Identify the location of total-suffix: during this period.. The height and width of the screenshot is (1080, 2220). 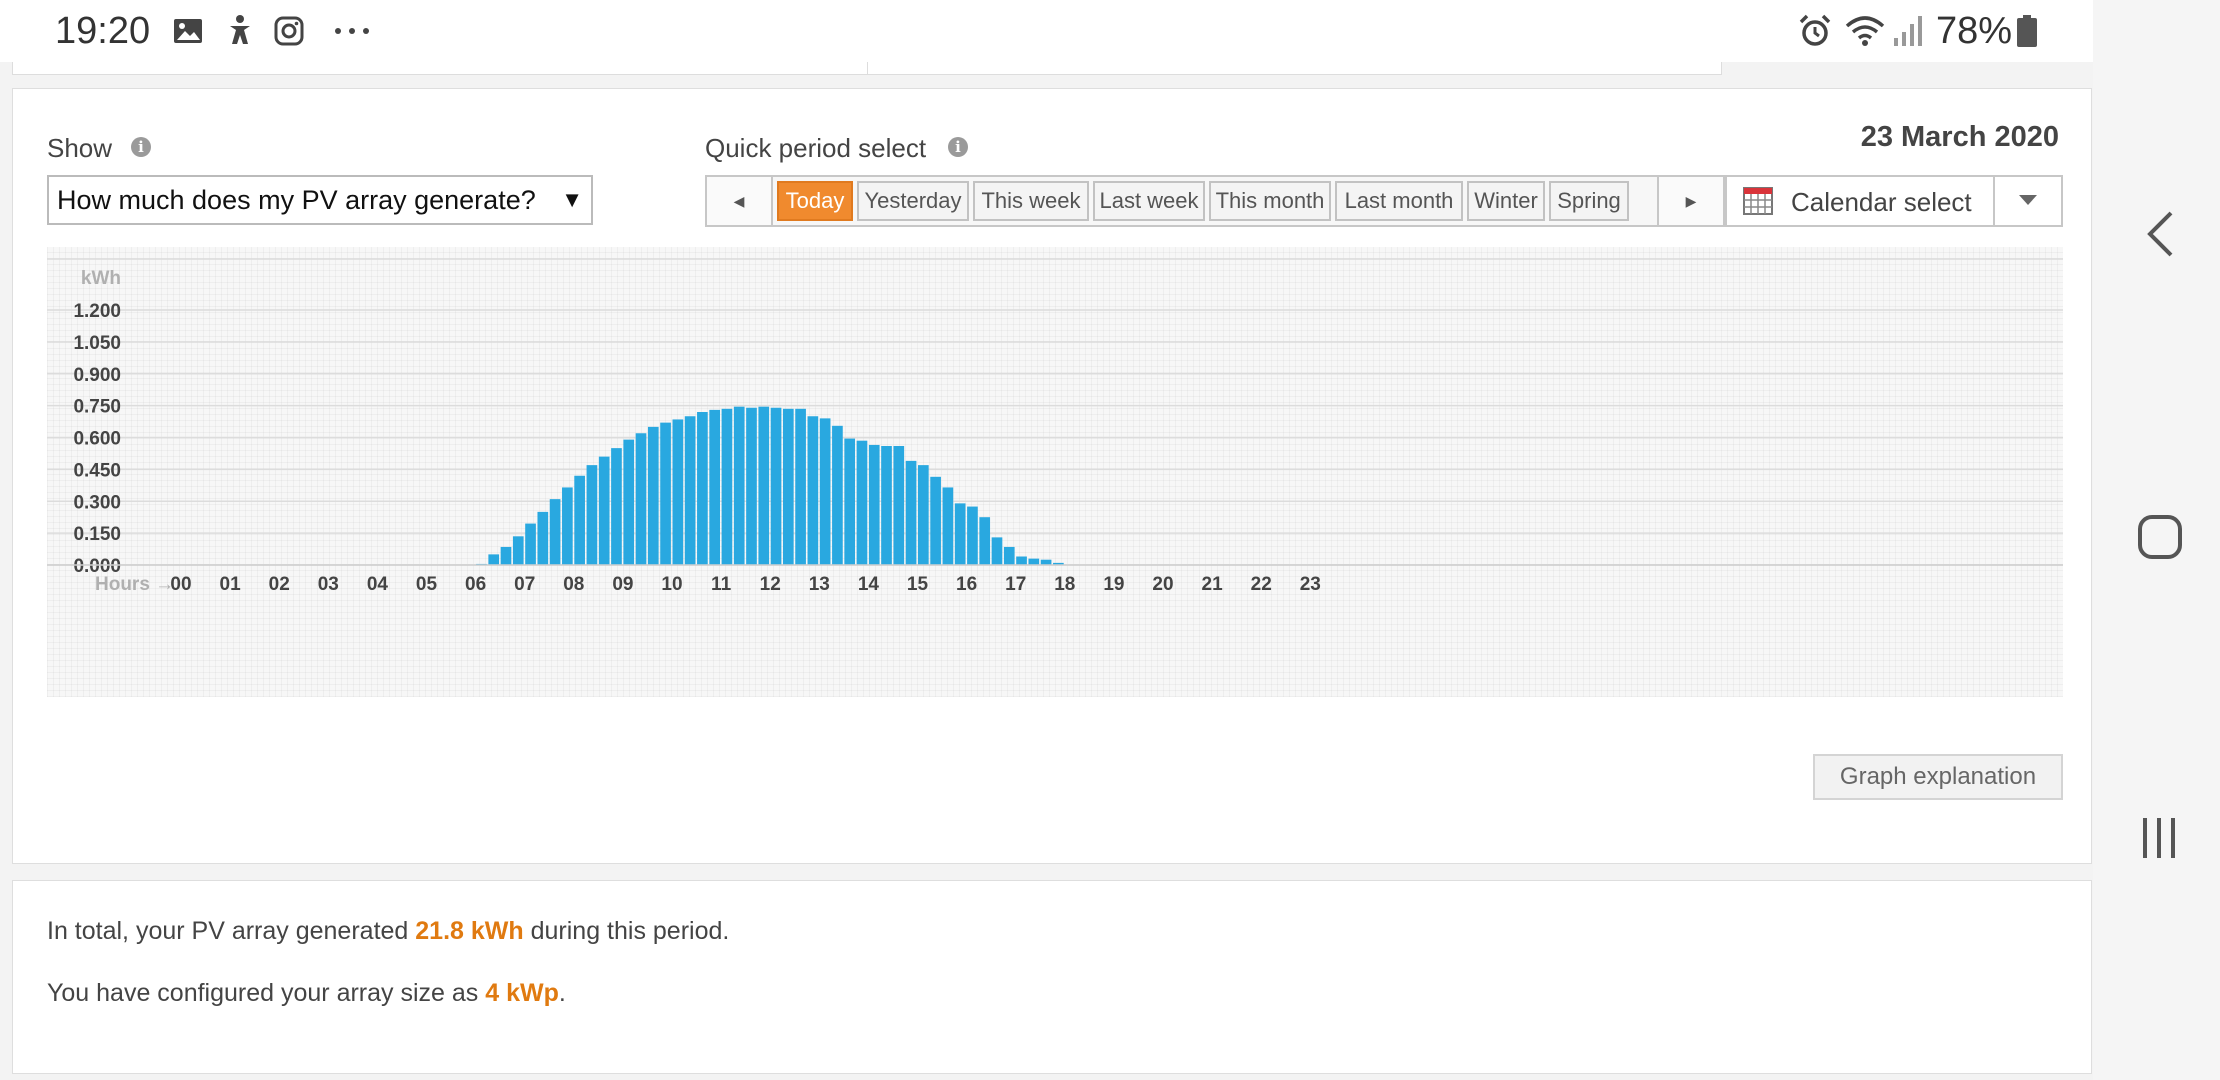
(630, 931).